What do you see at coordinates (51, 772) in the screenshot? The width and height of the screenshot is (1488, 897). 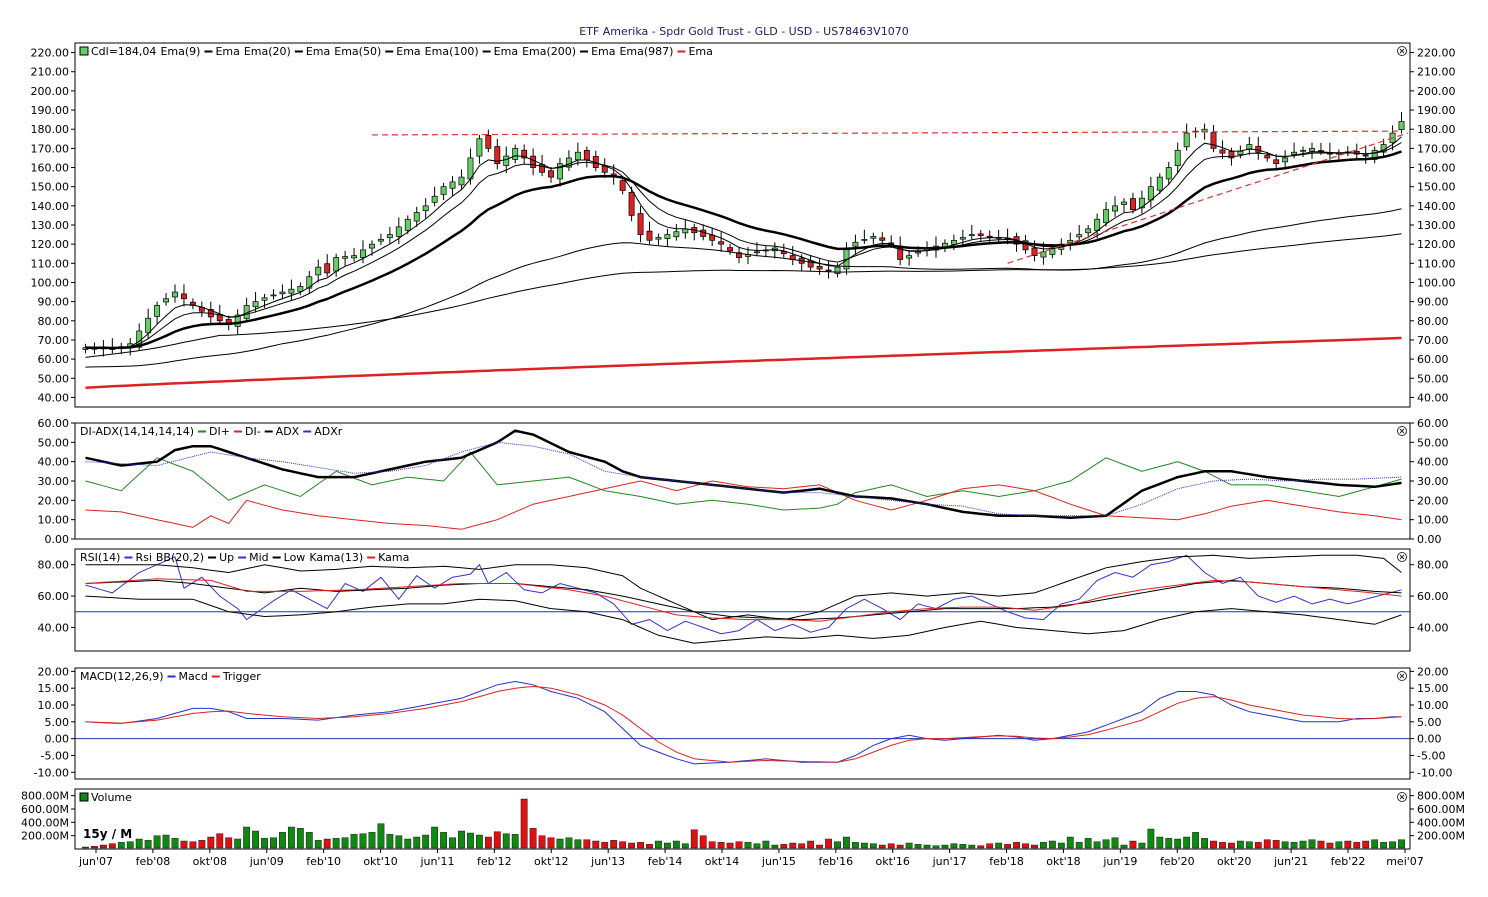 I see `y-tick-label-left: -10.00` at bounding box center [51, 772].